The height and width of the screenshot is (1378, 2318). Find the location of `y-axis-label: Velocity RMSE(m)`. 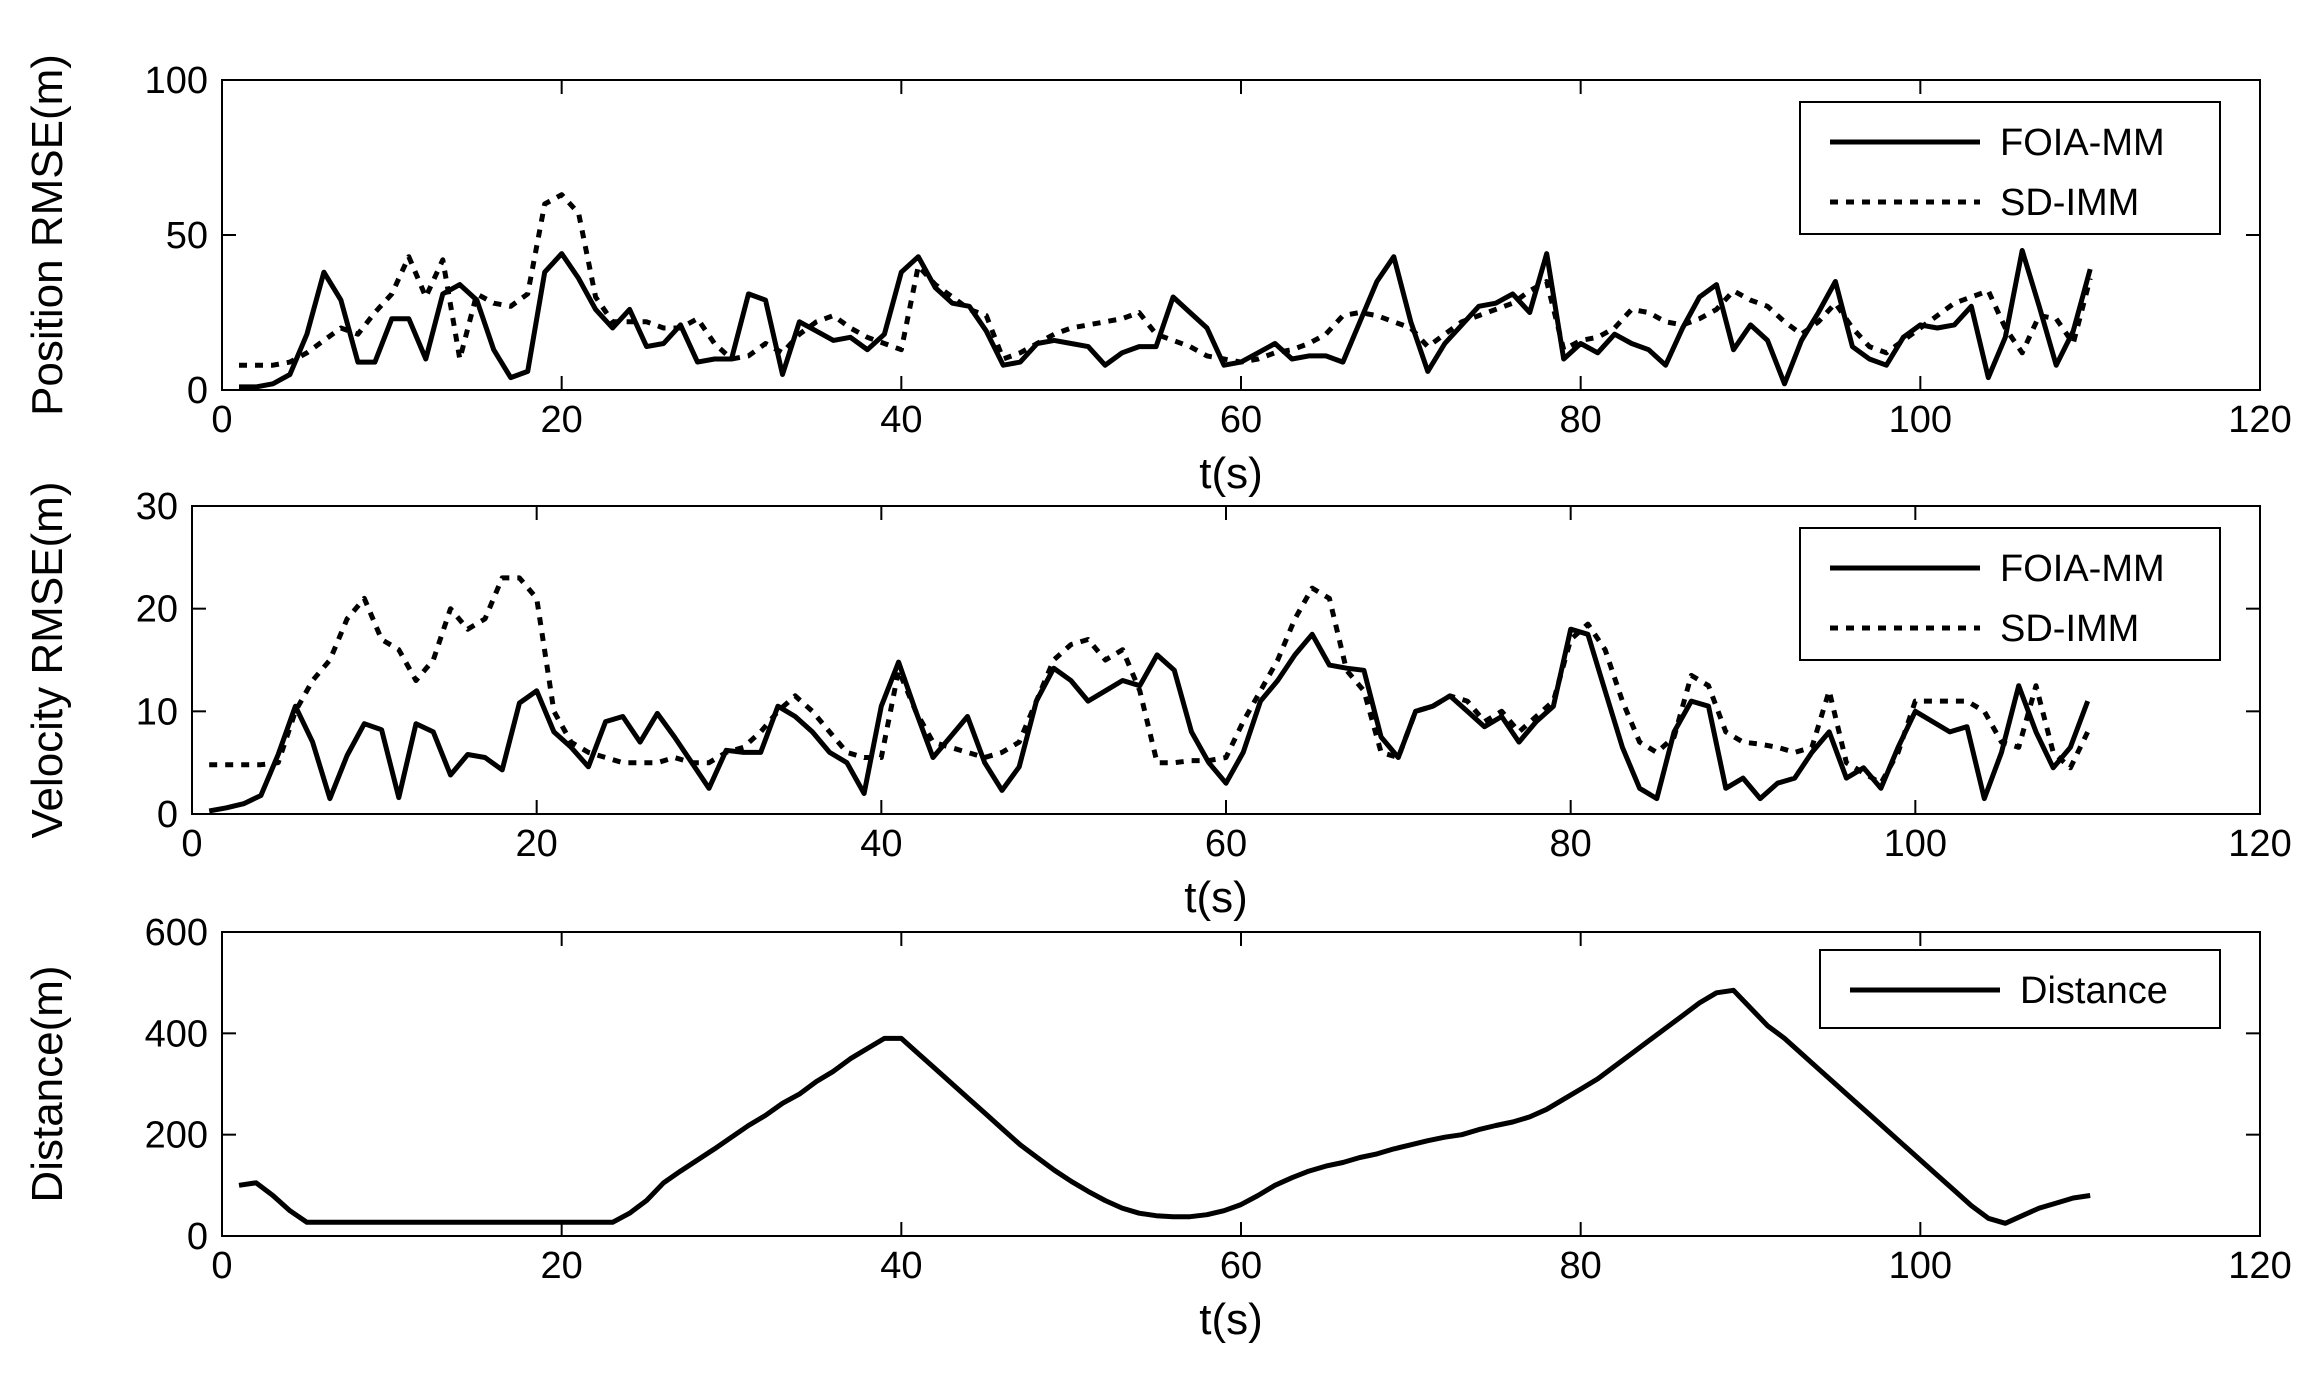

y-axis-label: Velocity RMSE(m) is located at coordinates (47, 660).